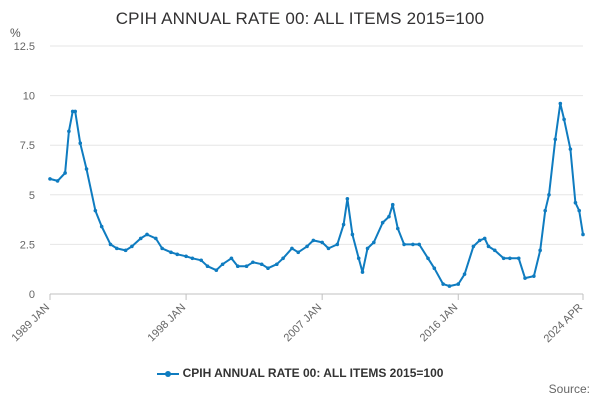 The width and height of the screenshot is (600, 400). What do you see at coordinates (439, 323) in the screenshot?
I see `x-tick-label: 2016 JAN` at bounding box center [439, 323].